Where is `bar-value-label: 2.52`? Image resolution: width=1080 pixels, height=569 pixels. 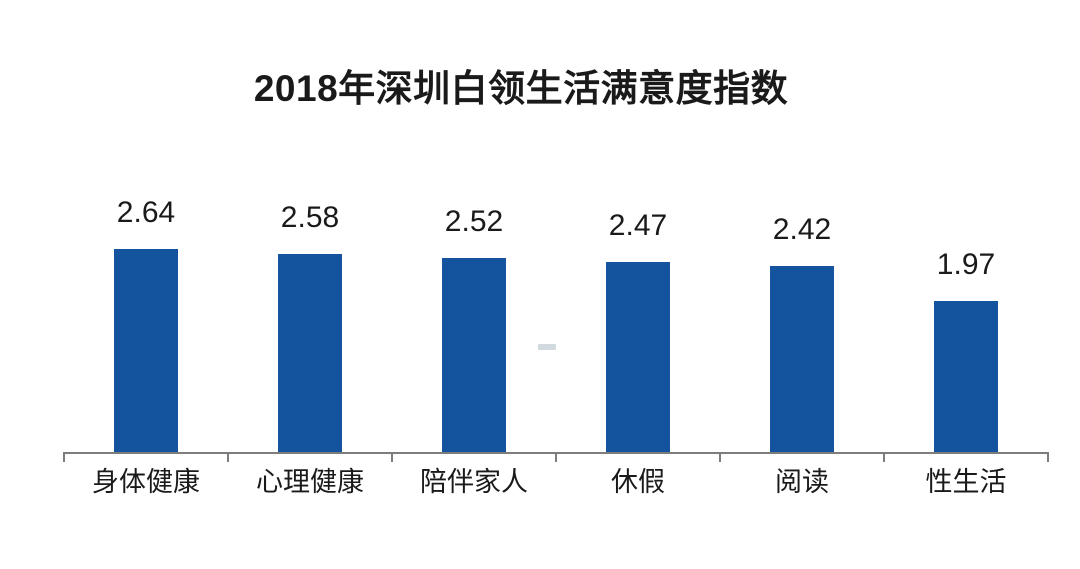 bar-value-label: 2.52 is located at coordinates (474, 221).